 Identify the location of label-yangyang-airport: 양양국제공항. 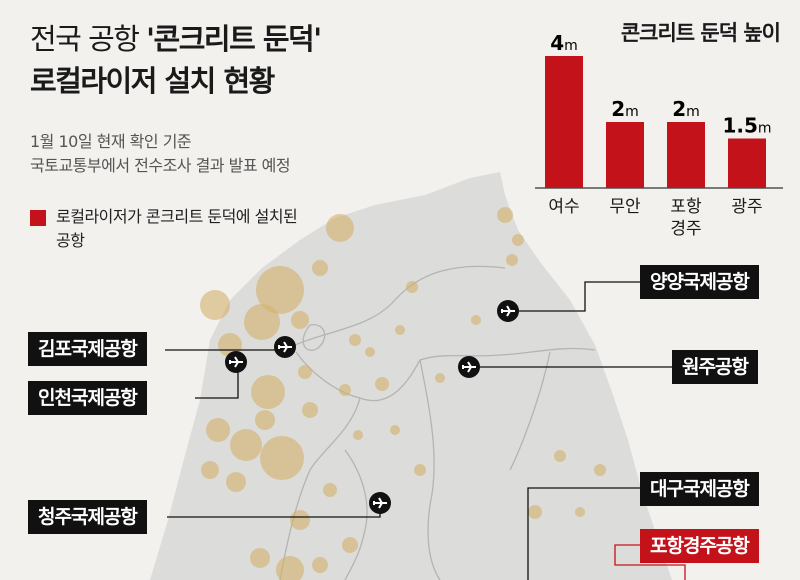
(699, 282).